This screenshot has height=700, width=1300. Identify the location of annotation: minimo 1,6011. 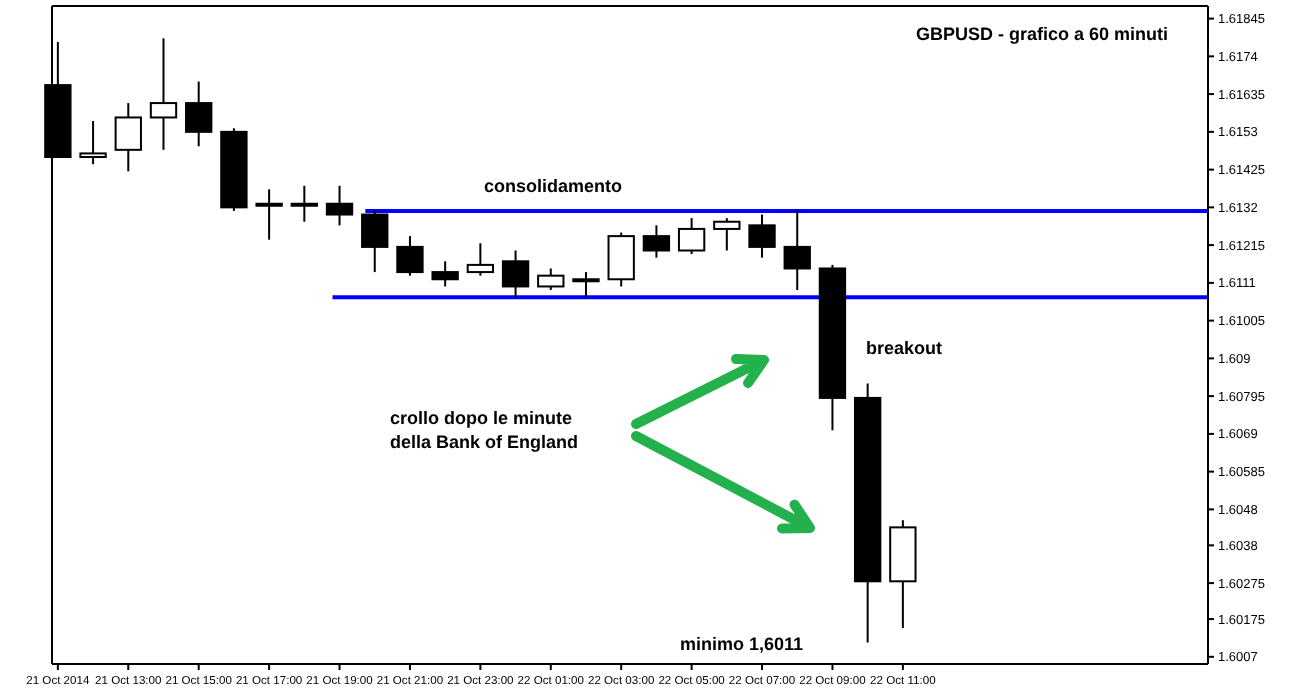
(742, 644).